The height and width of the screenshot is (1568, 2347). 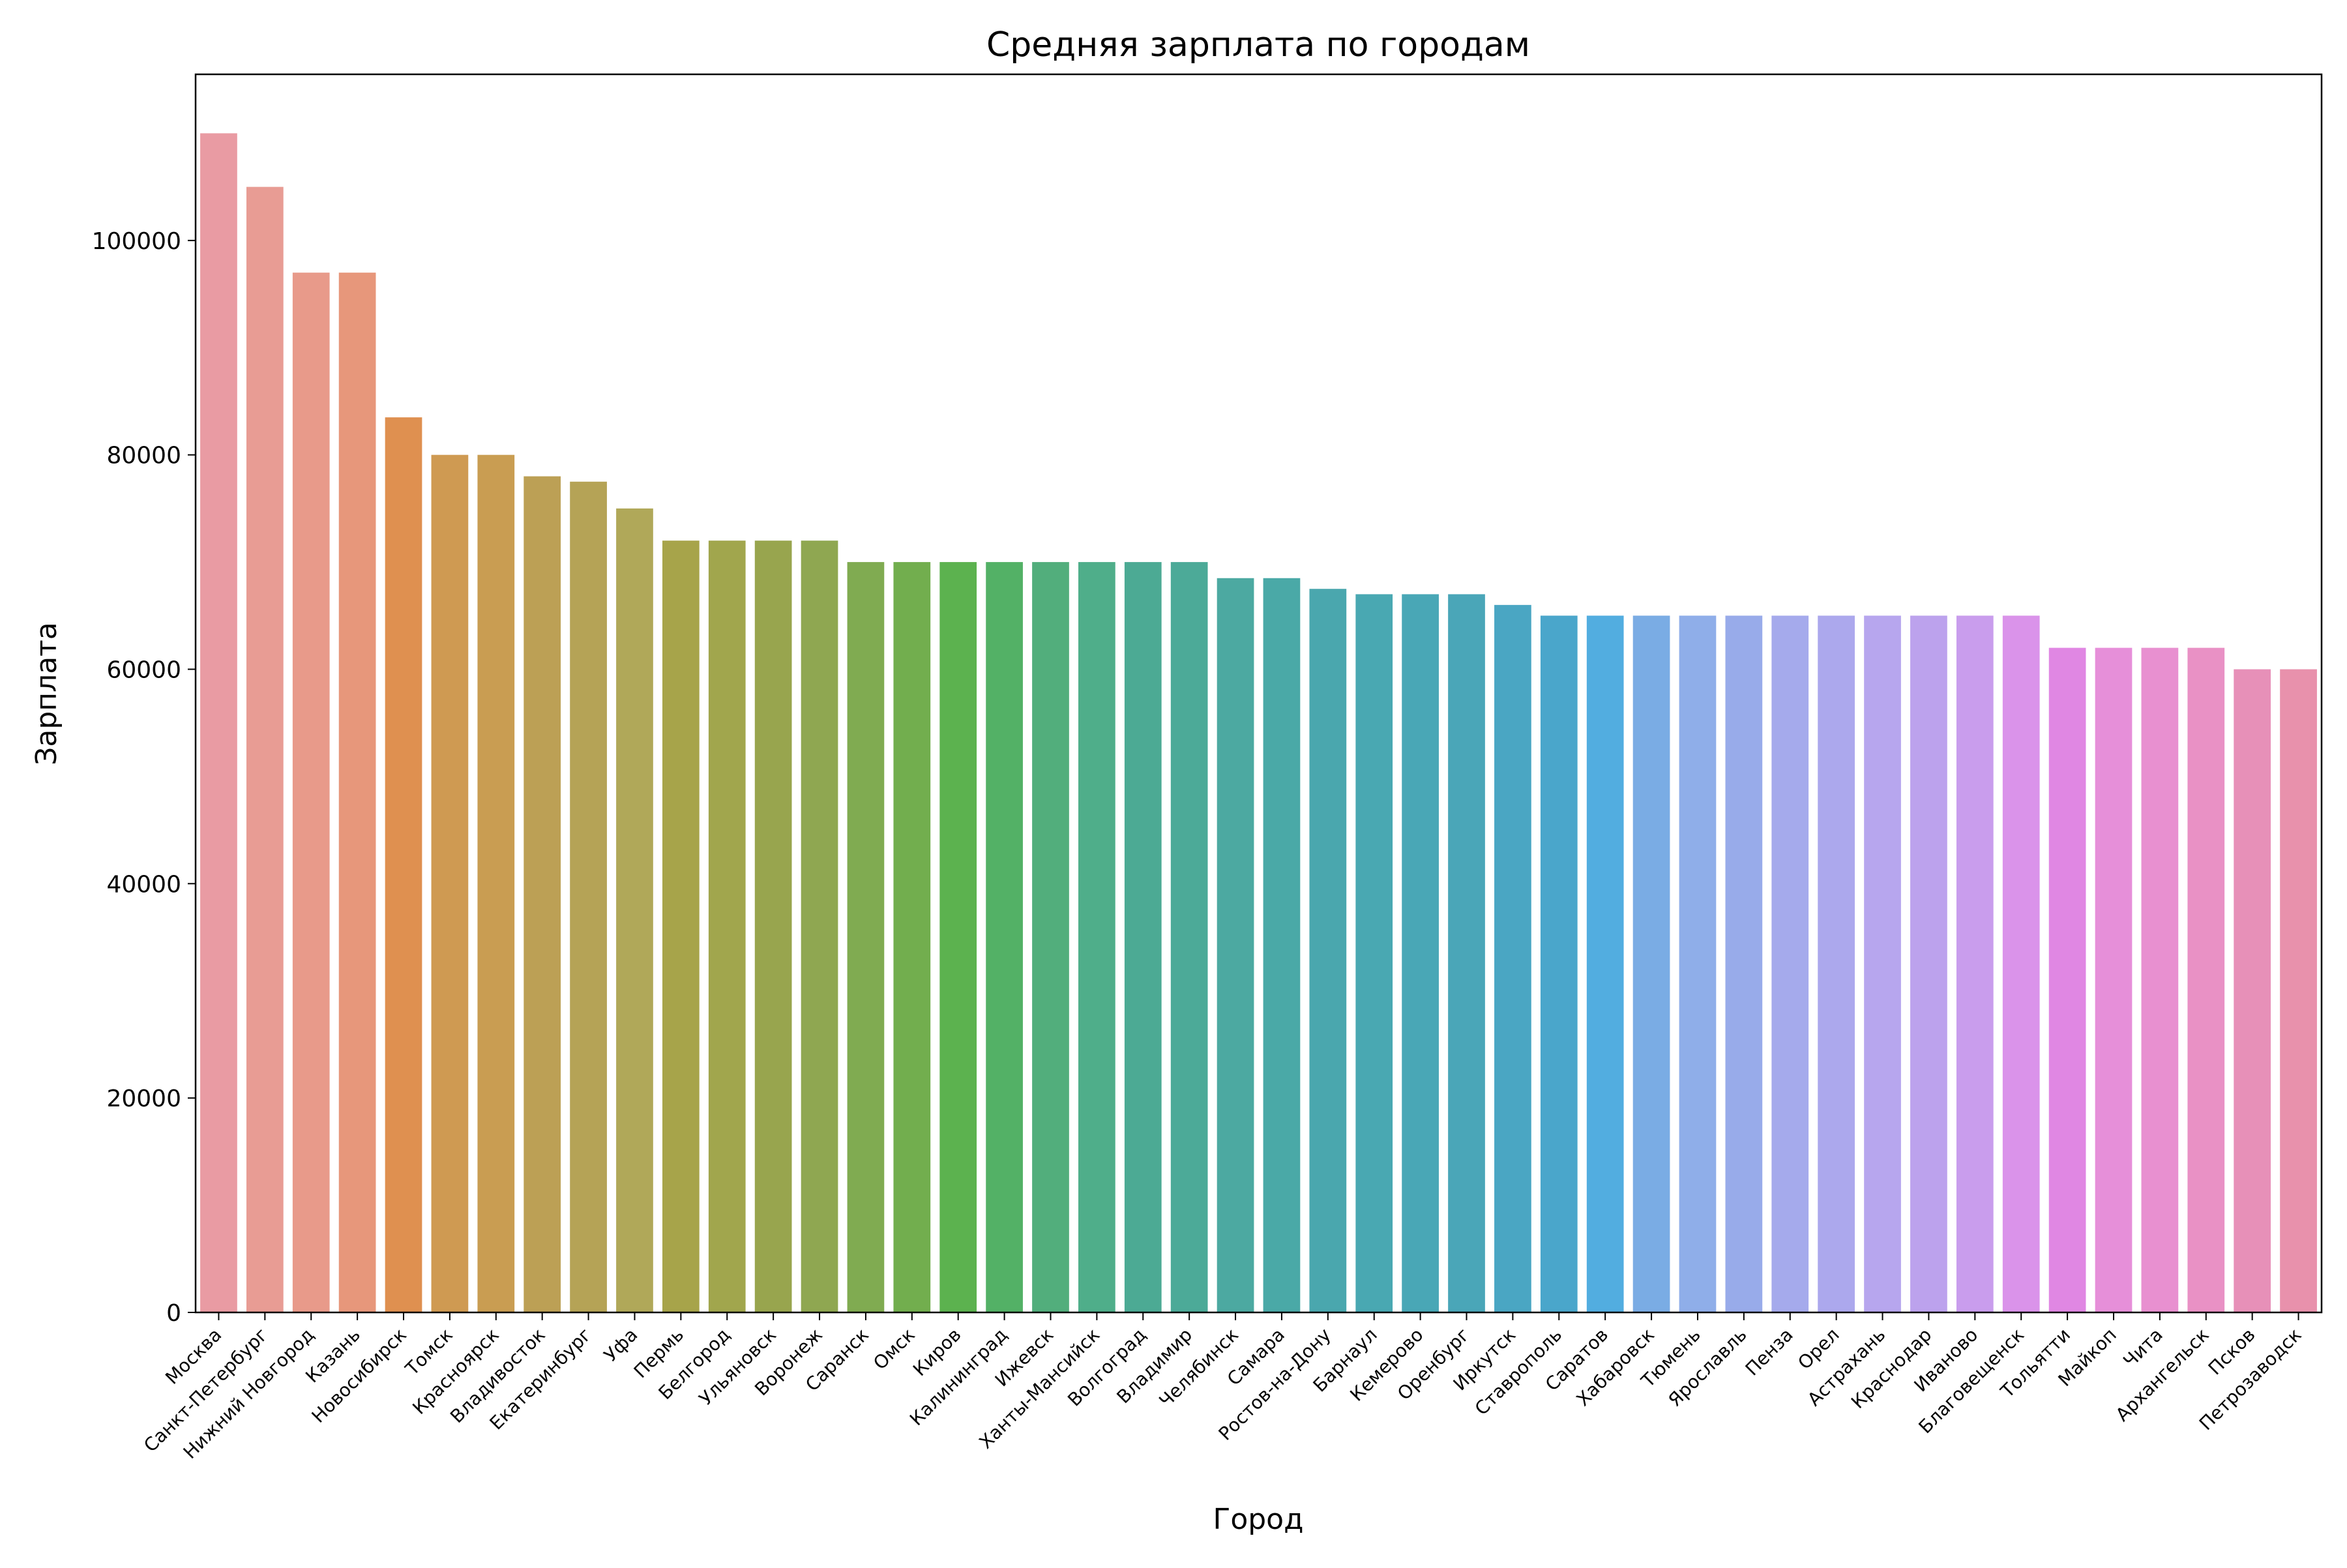 I want to click on x-tick-label: Пенза, so click(x=1769, y=1352).